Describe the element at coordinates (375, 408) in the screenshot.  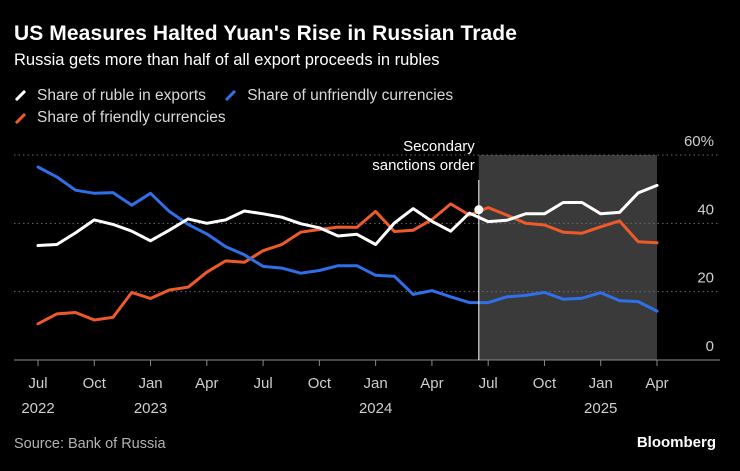
I see `x-tick-label-year: 2024` at that location.